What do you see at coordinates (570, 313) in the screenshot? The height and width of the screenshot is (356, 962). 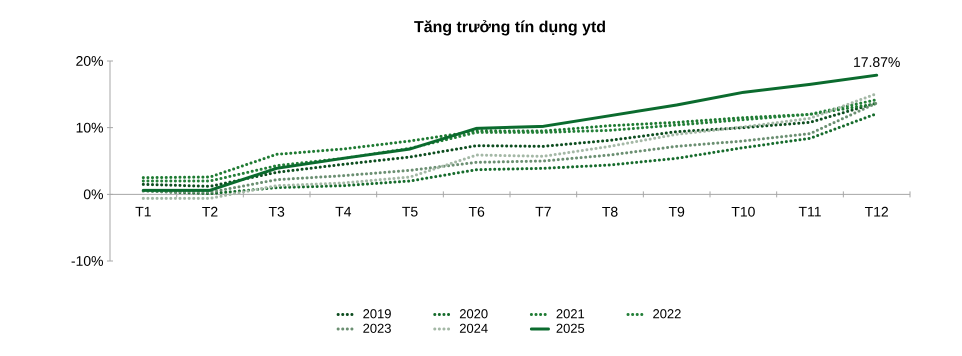 I see `legend-label: 2021` at bounding box center [570, 313].